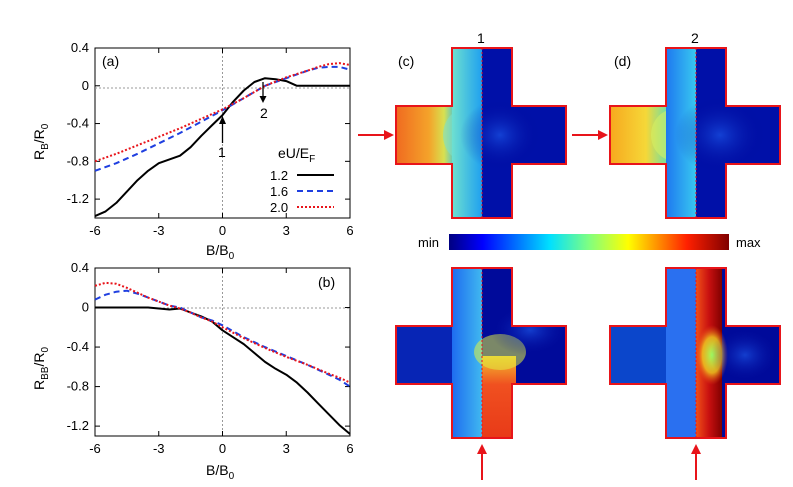  Describe the element at coordinates (220, 252) in the screenshot. I see `chart-a-xlabel: B/B0` at that location.